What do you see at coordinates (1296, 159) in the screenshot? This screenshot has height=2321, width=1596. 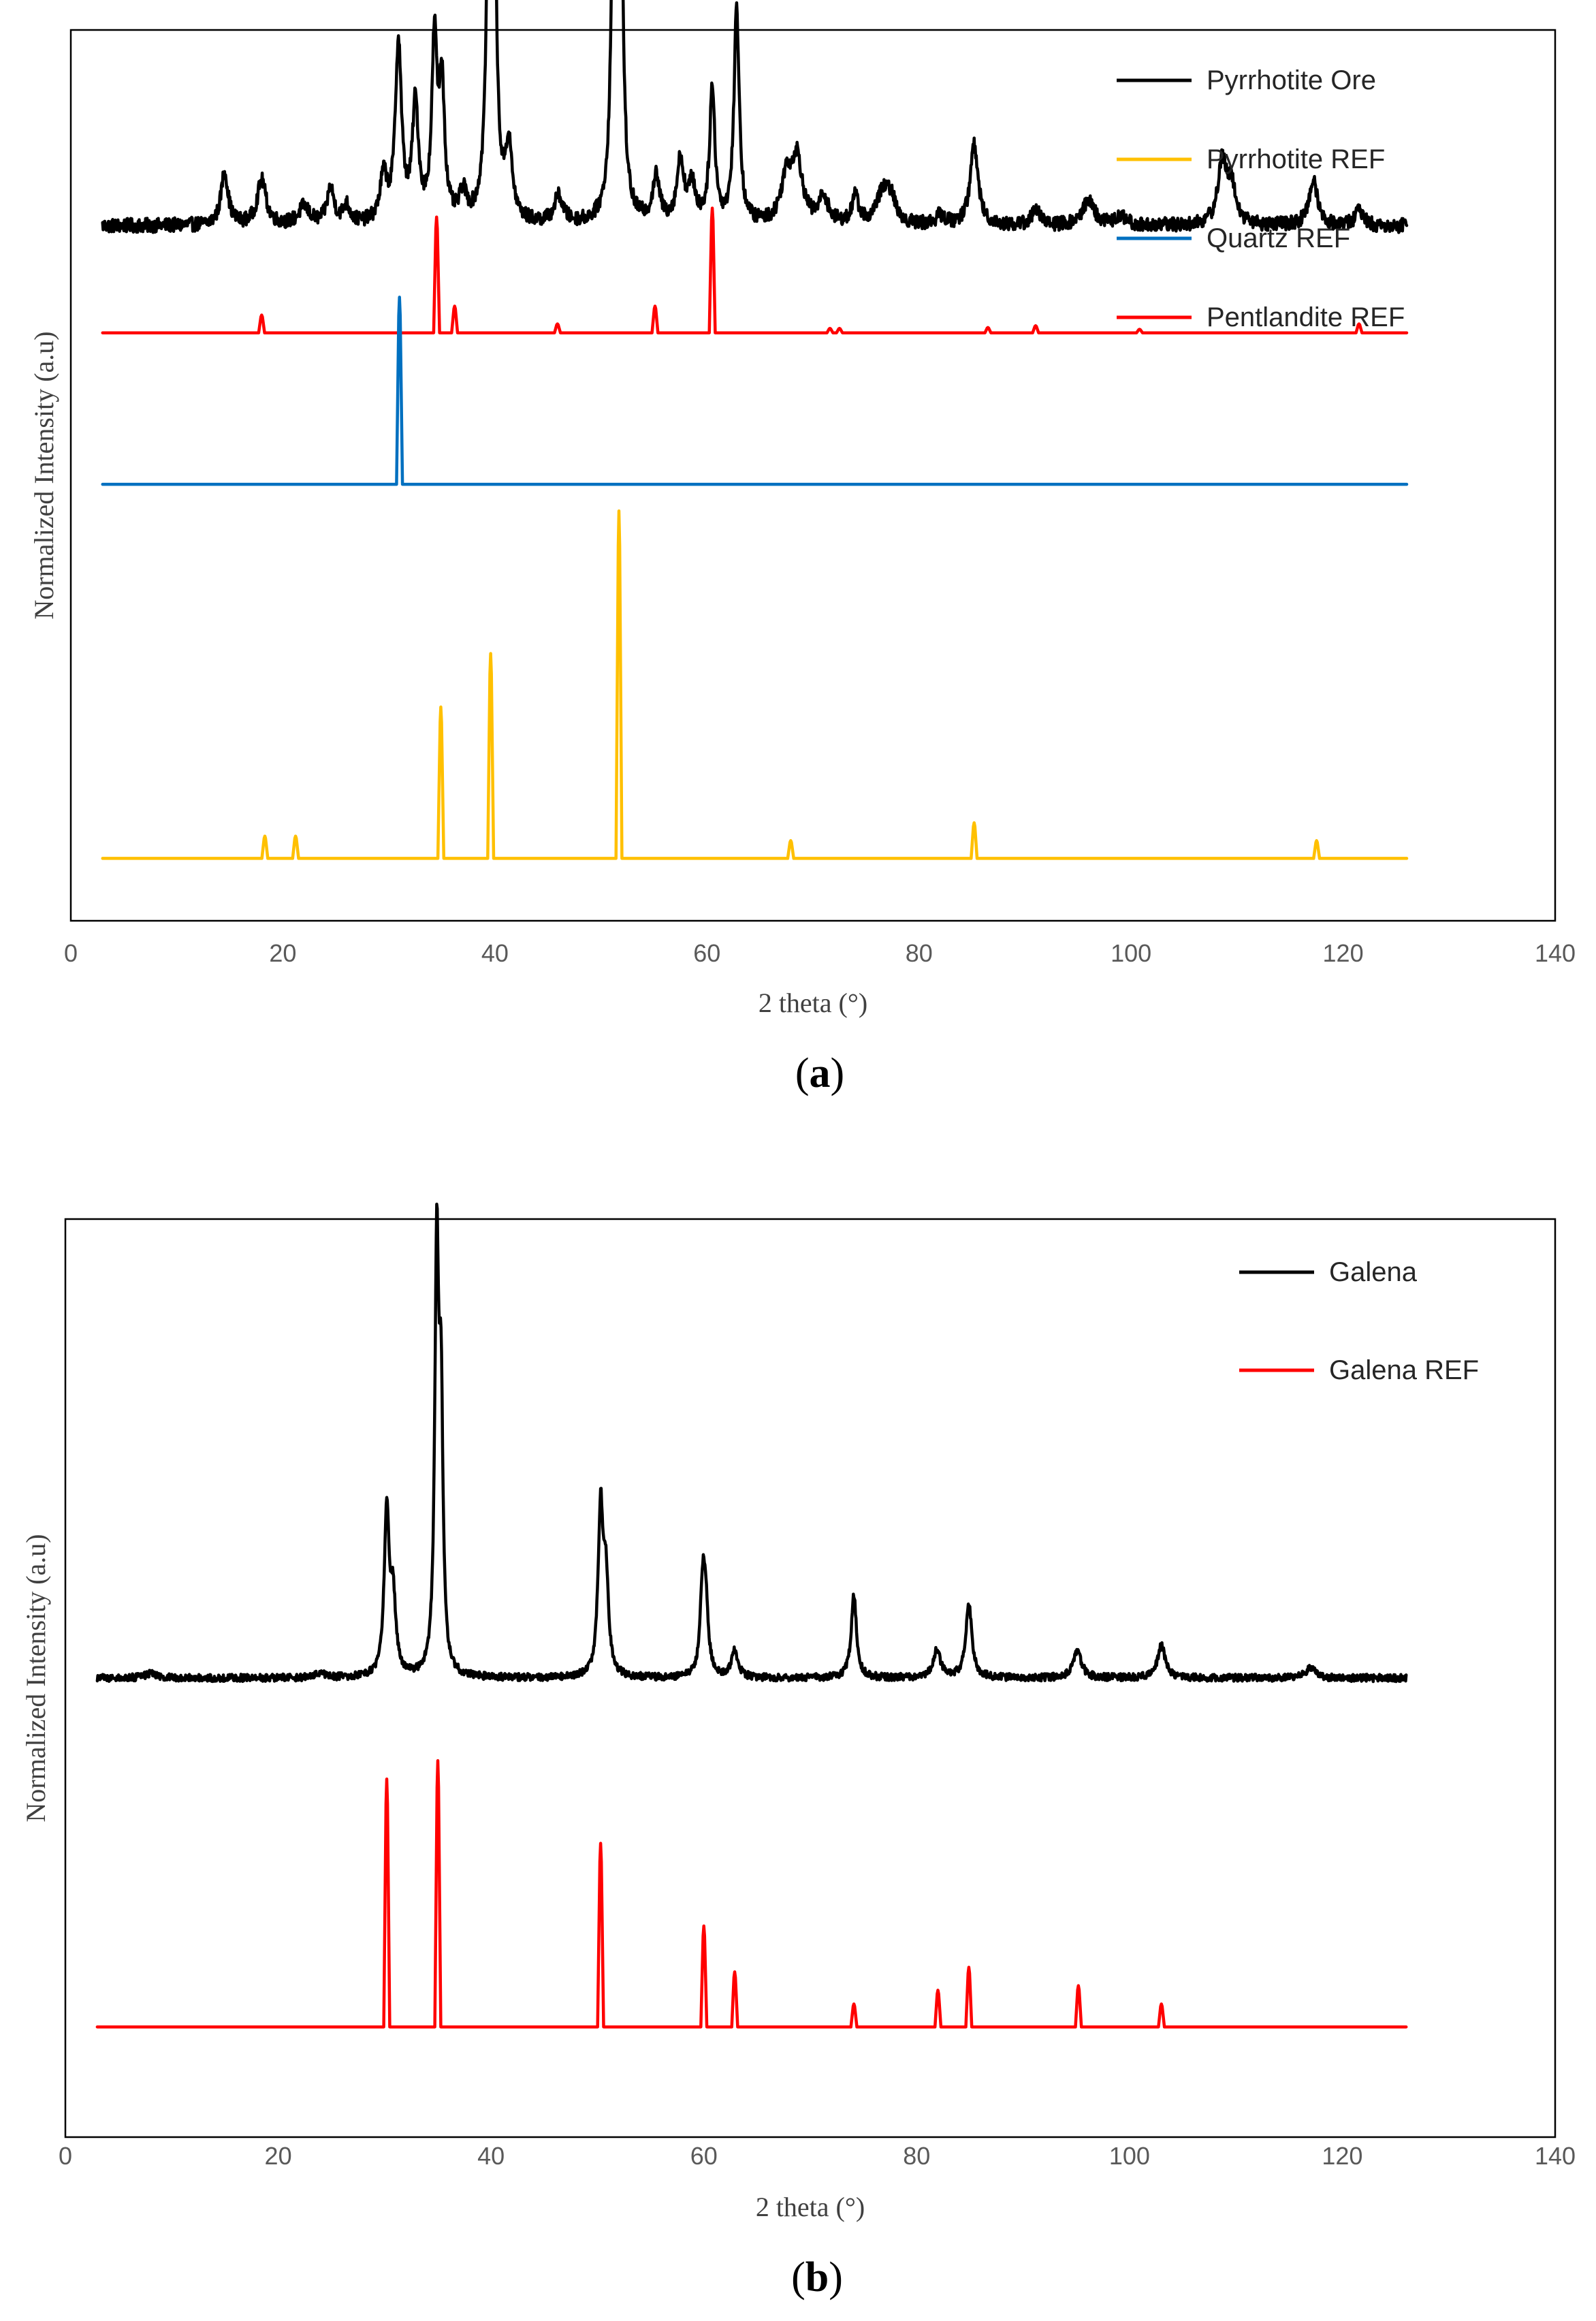 I see `legend-label-pyrrhotite-ref: Pyrrhotite REF` at bounding box center [1296, 159].